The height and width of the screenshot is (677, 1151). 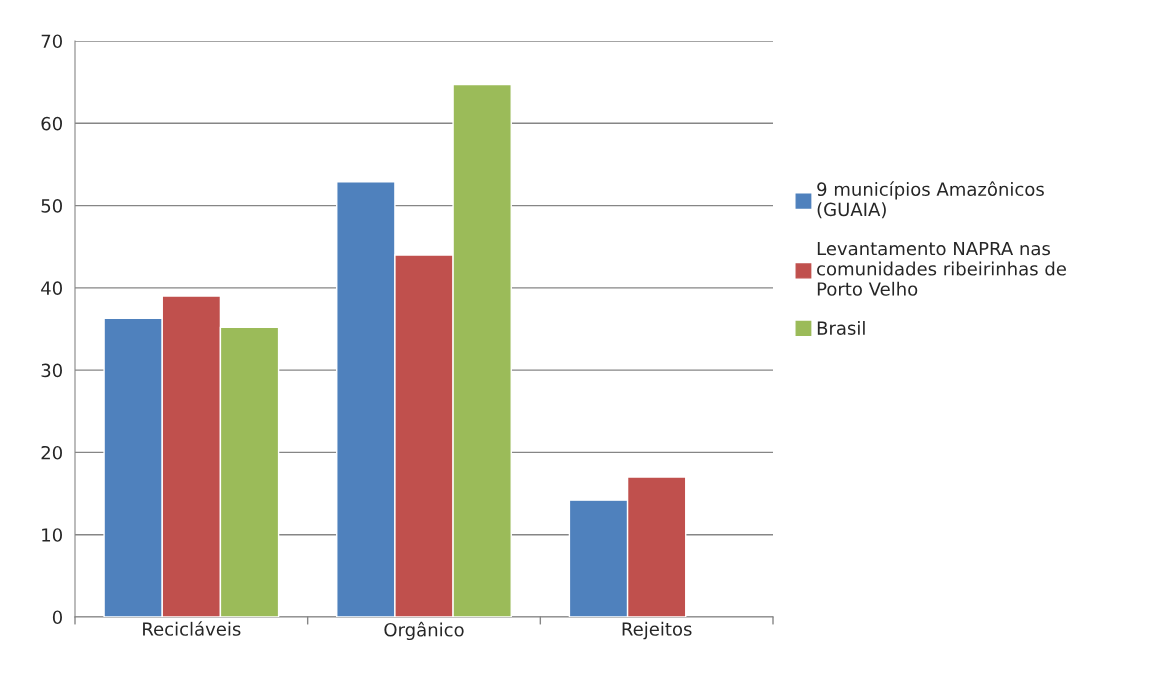 What do you see at coordinates (657, 630) in the screenshot?
I see `x-tick-label: Rejeitos` at bounding box center [657, 630].